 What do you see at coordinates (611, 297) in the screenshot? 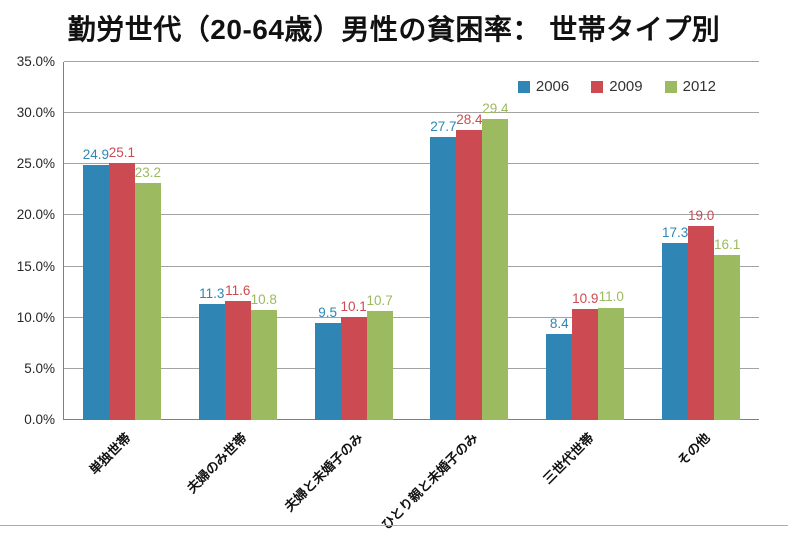
I see `value-label: 11.0` at bounding box center [611, 297].